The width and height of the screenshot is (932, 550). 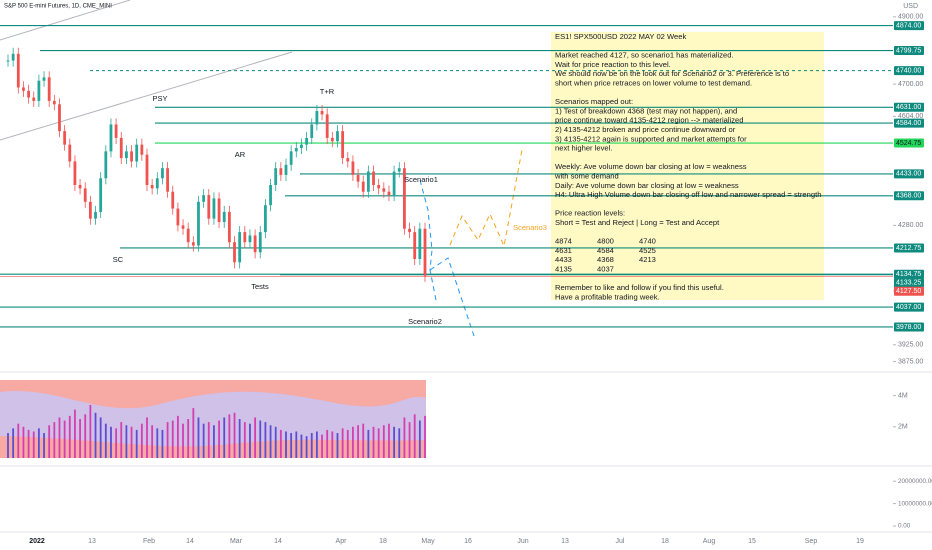 What do you see at coordinates (236, 541) in the screenshot?
I see `date-label: Mar` at bounding box center [236, 541].